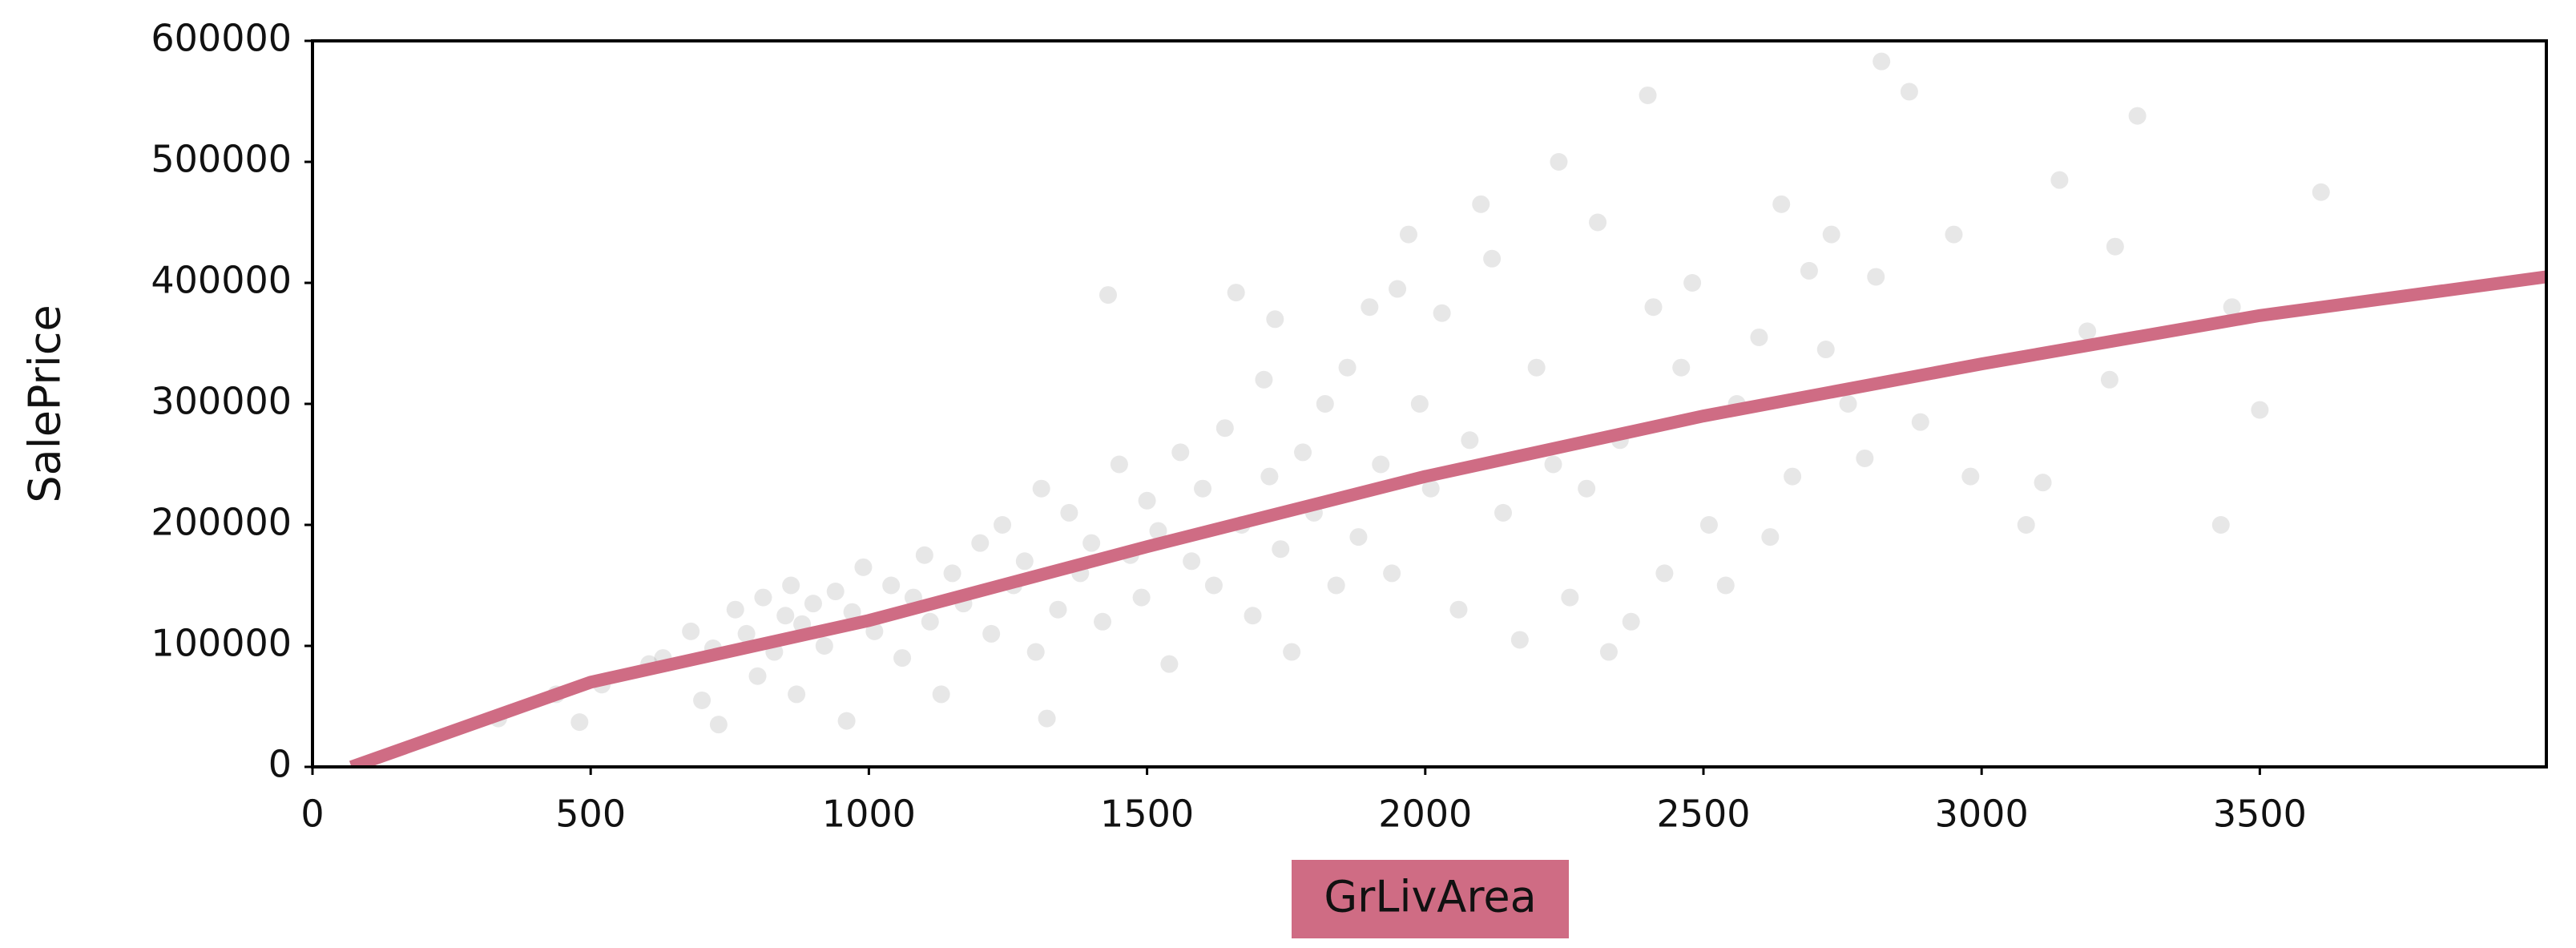 The image size is (2576, 948). I want to click on y-tick-label: 300000, so click(221, 401).